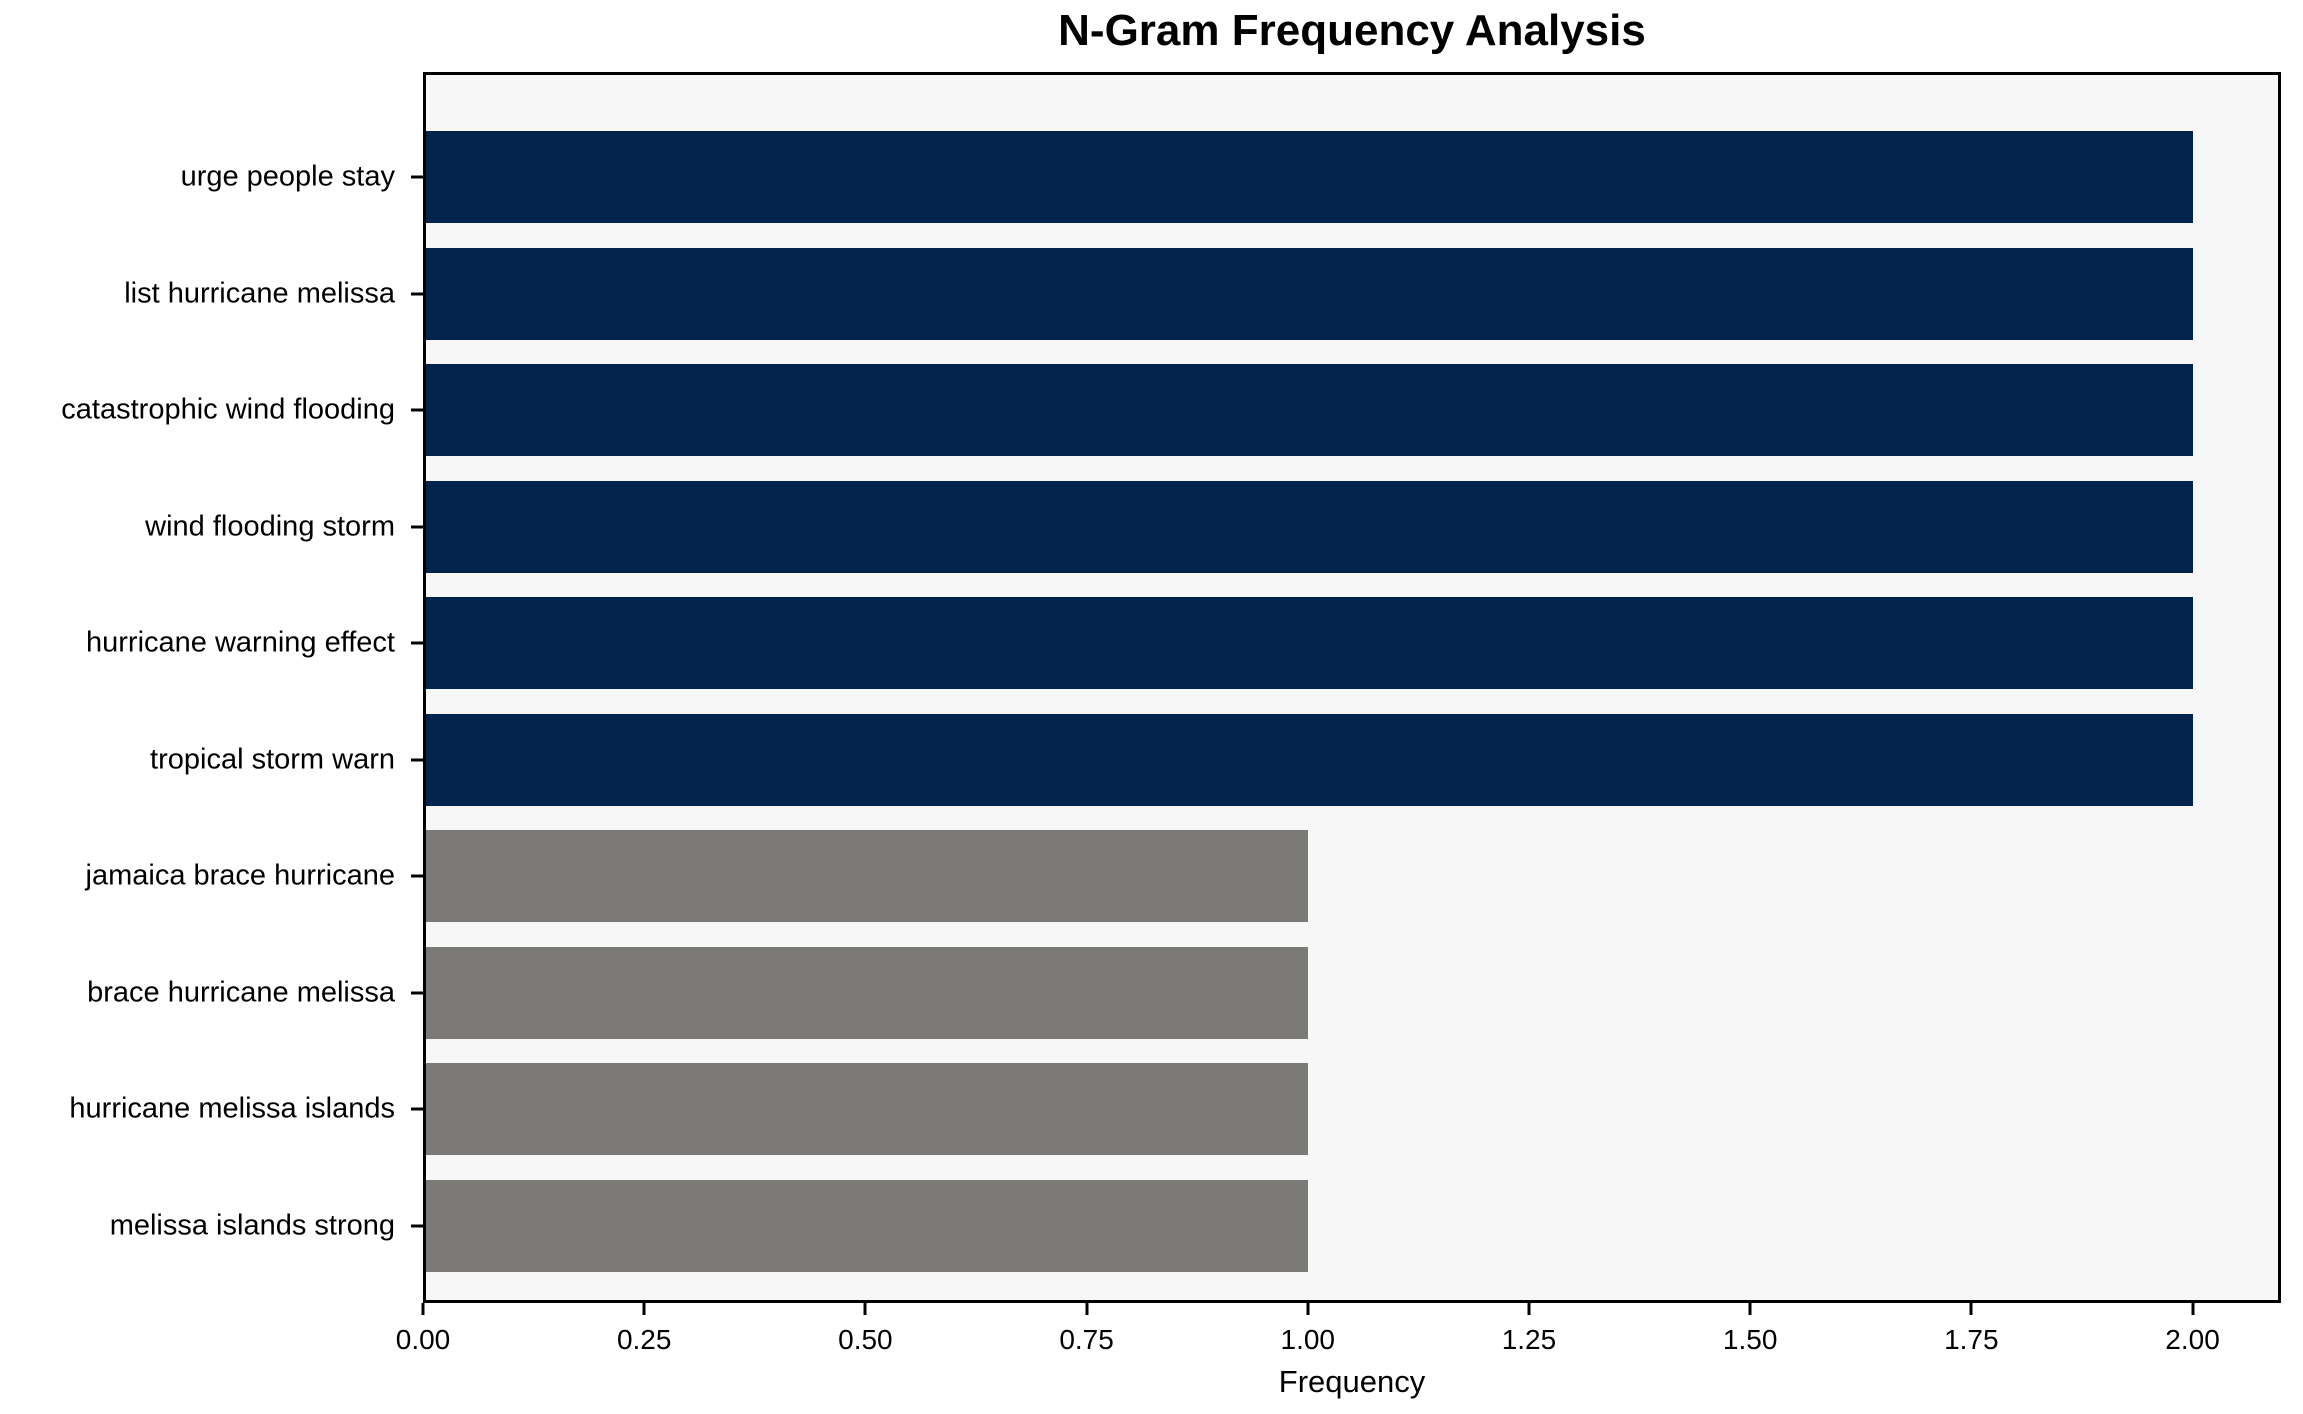  What do you see at coordinates (1750, 1339) in the screenshot?
I see `x-tick-label: 1.50` at bounding box center [1750, 1339].